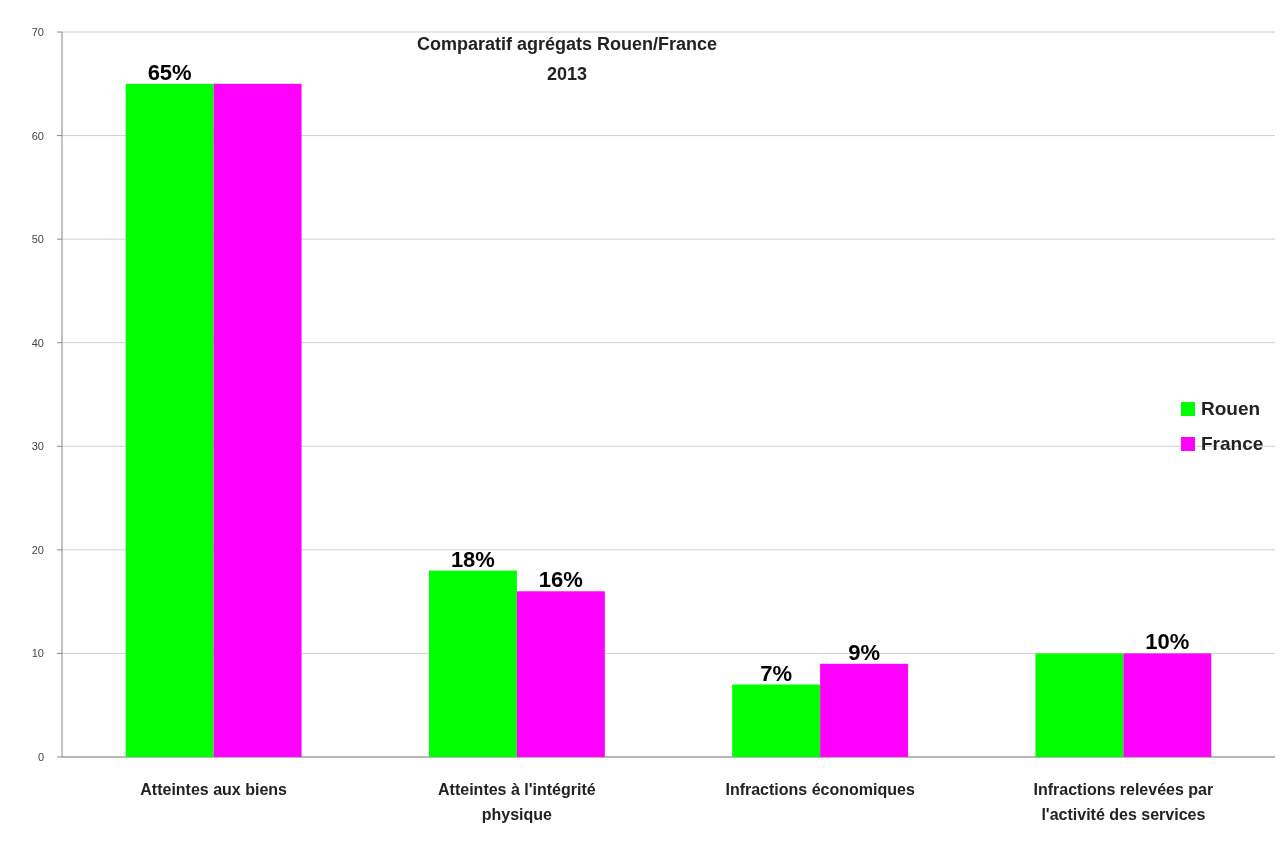 The image size is (1281, 845). I want to click on legend-label: Rouen, so click(1231, 408).